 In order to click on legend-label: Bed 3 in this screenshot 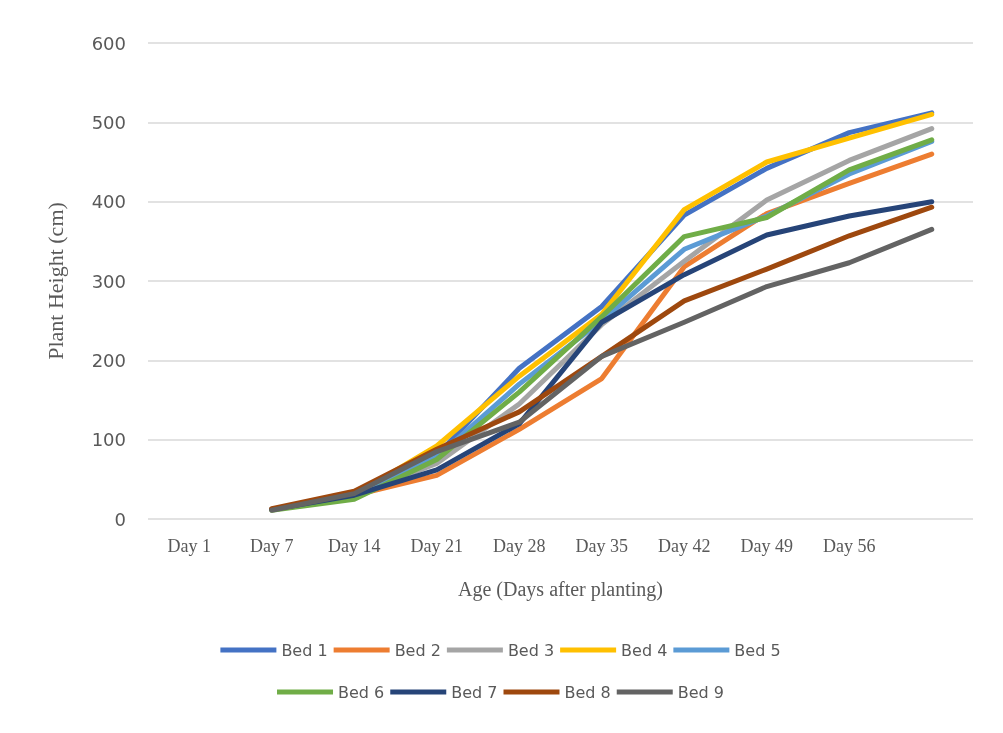, I will do `click(531, 650)`.